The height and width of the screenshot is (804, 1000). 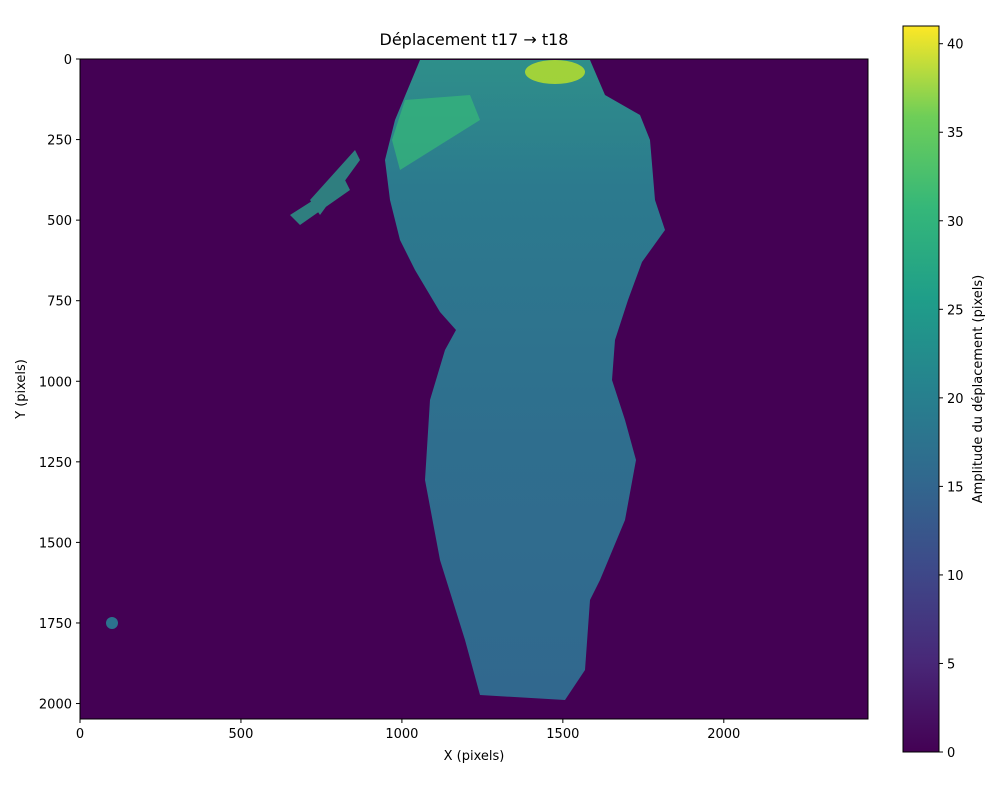 I want to click on colorbar-tick-label: 0, so click(x=951, y=753).